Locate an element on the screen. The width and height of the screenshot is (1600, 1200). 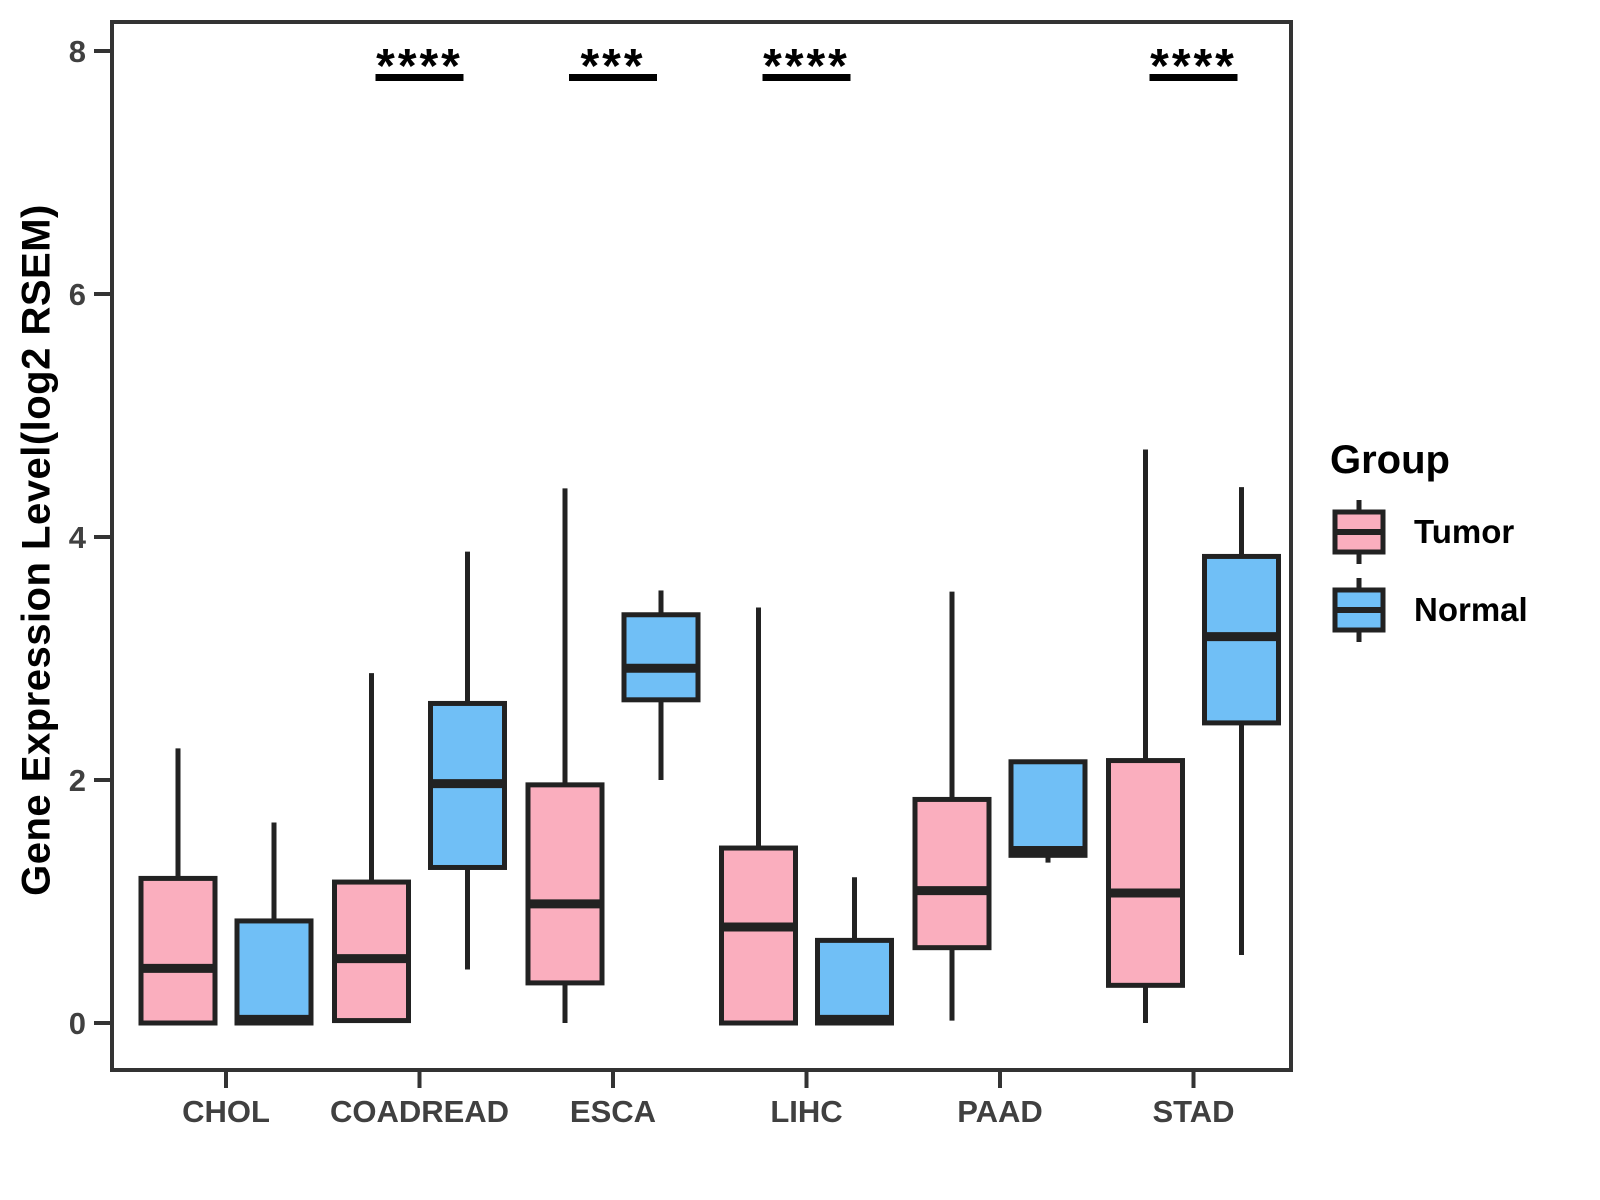
y-tick-label: 4 is located at coordinates (78, 537).